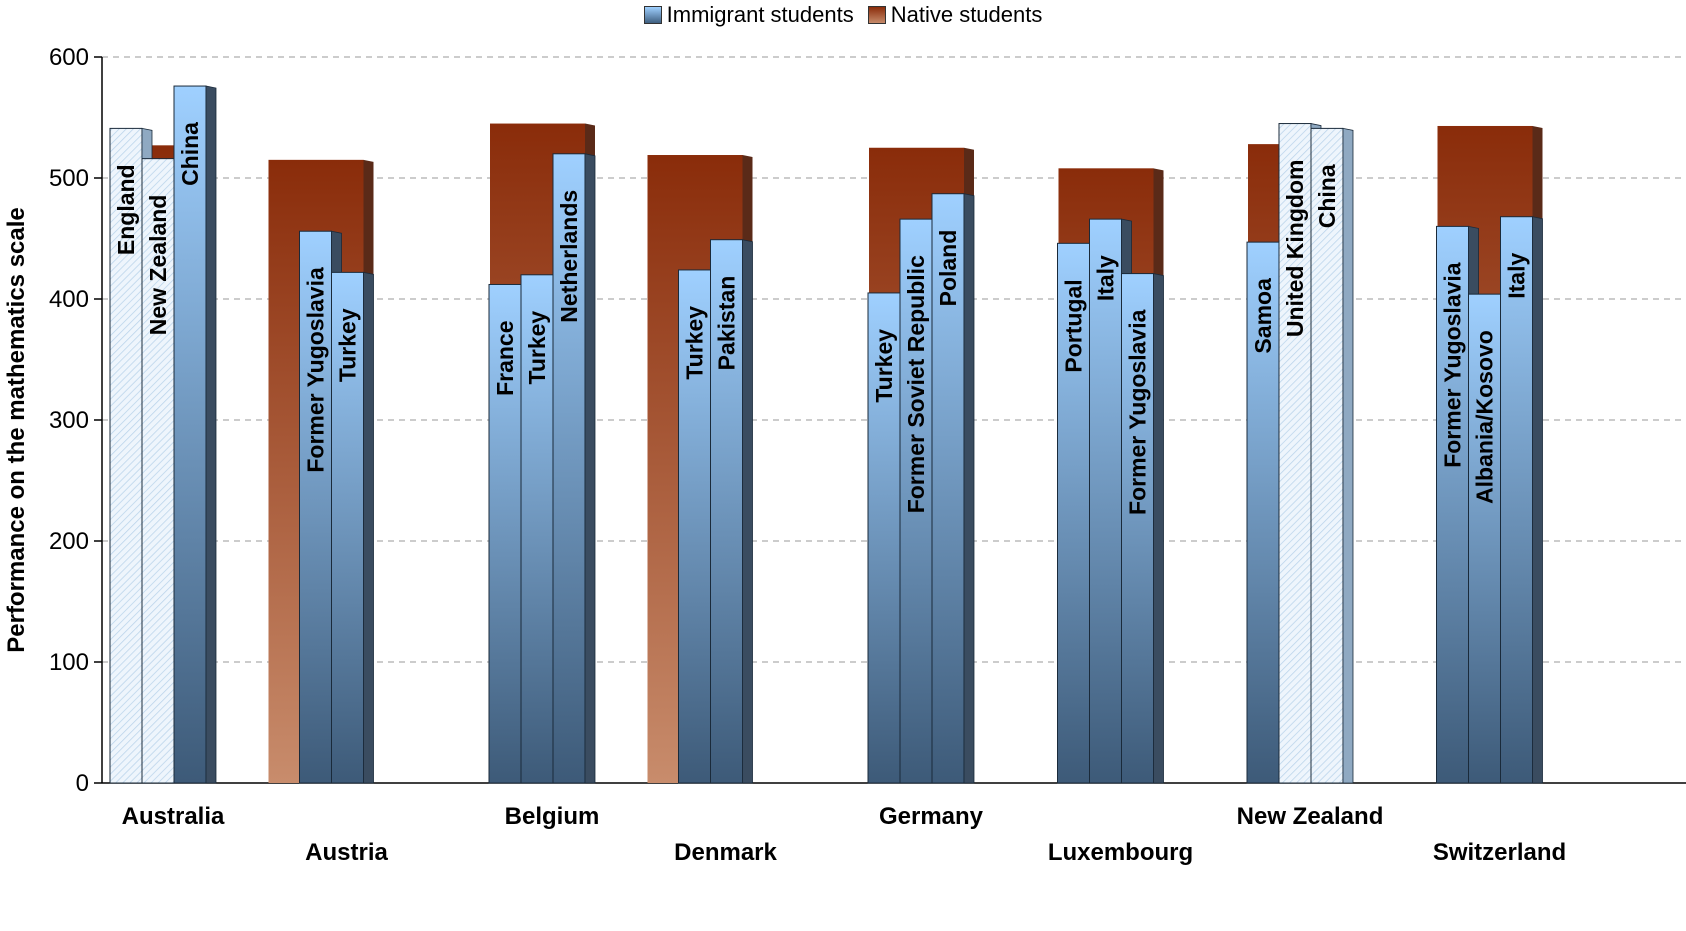  I want to click on x-category-label: Germany, so click(931, 816).